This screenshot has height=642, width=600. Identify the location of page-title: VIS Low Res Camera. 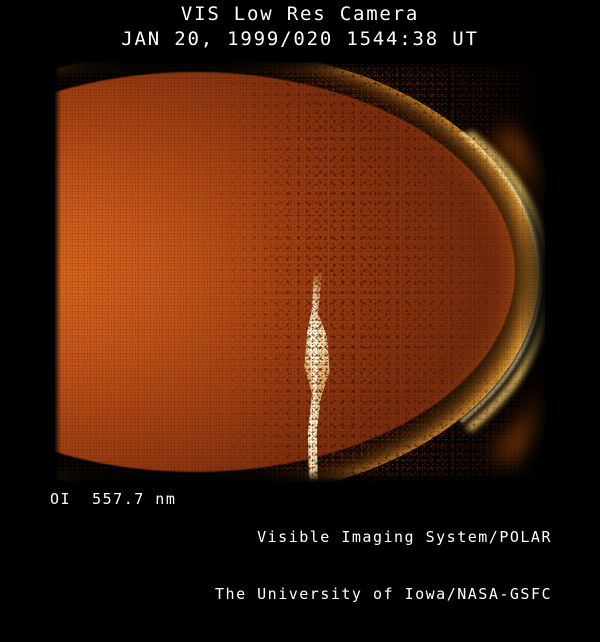
(300, 14).